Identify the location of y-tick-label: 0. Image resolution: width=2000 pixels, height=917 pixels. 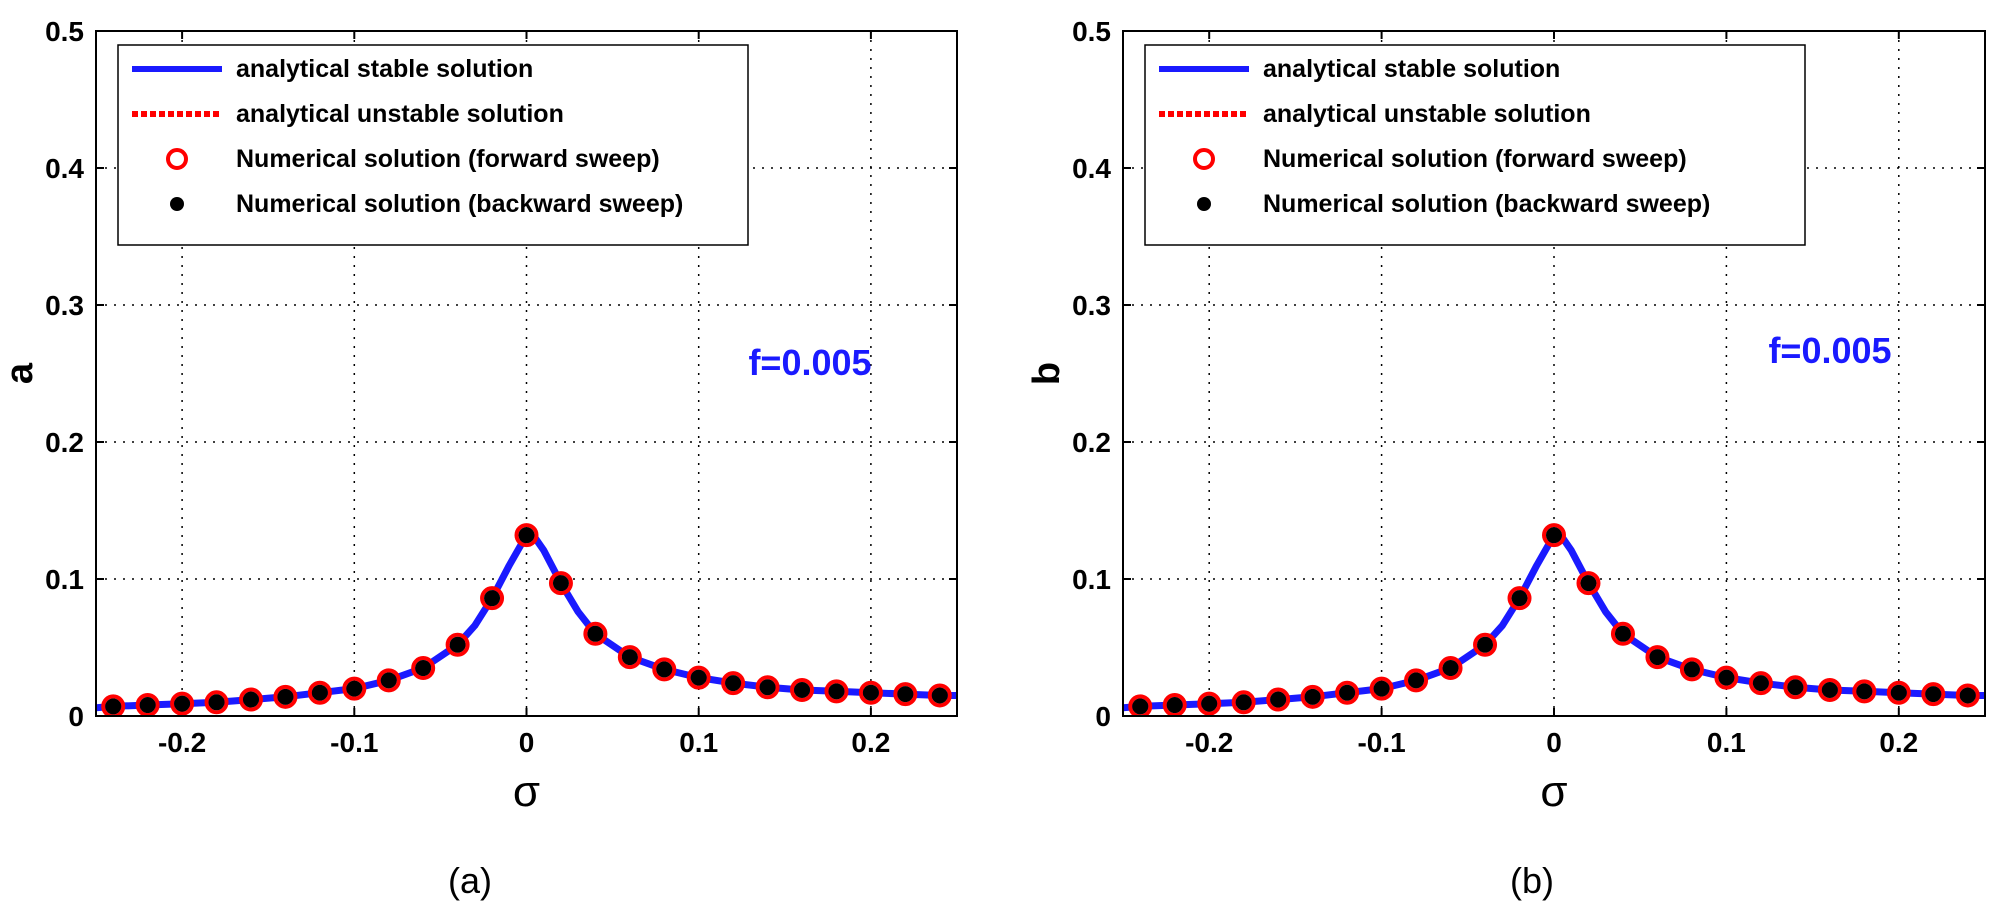
(76, 716).